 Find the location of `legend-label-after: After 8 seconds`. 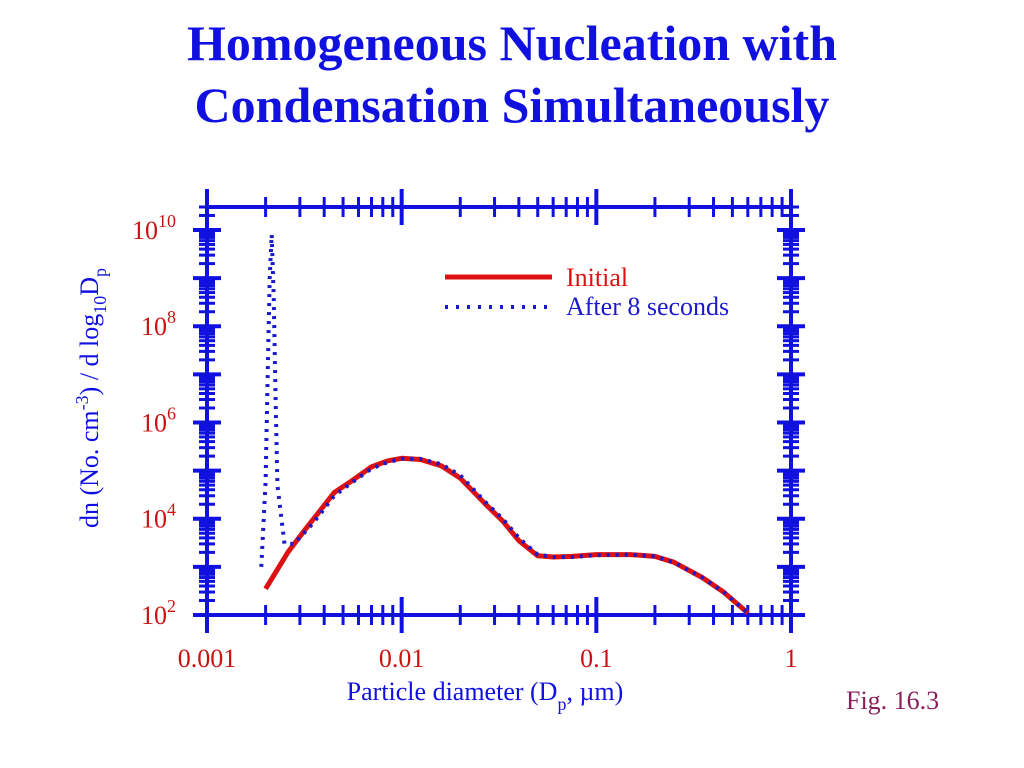

legend-label-after: After 8 seconds is located at coordinates (647, 306).